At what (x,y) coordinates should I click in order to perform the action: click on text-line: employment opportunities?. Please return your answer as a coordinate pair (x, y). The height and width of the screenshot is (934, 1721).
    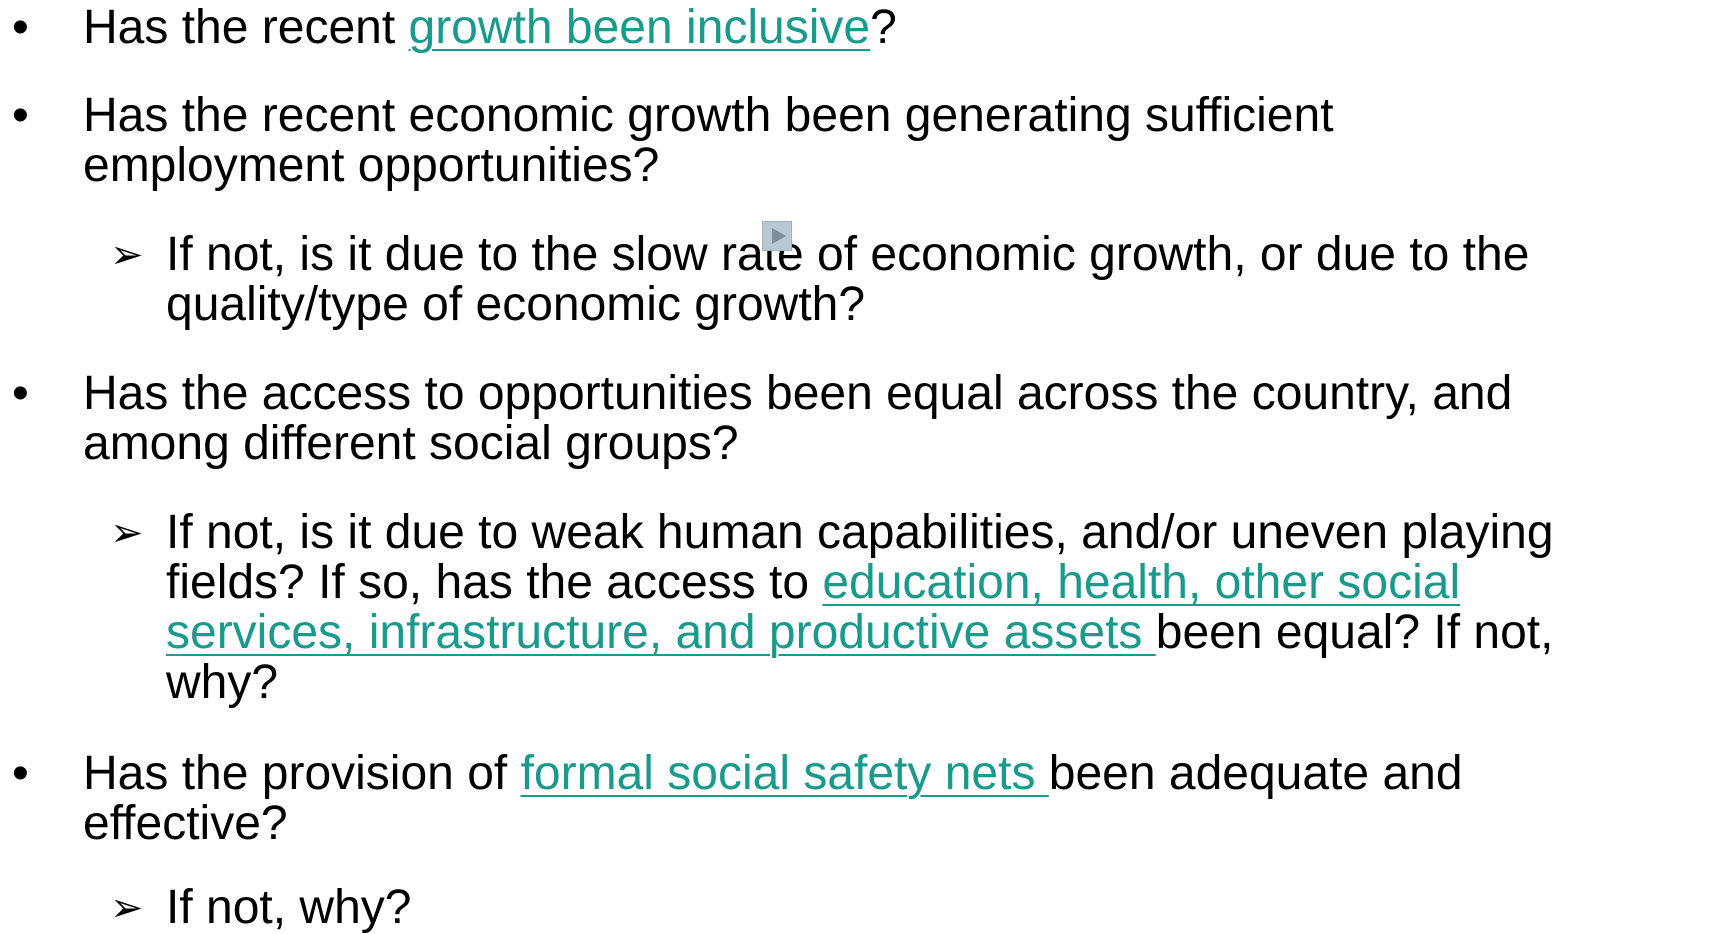
    Looking at the image, I should click on (708, 166).